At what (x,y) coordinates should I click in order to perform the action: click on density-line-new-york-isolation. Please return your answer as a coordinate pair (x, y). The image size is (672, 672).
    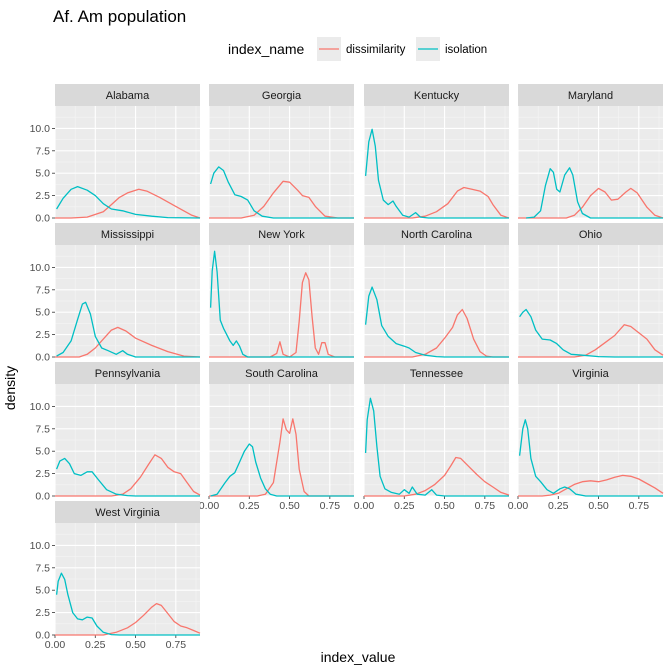
    Looking at the image, I should click on (281, 304).